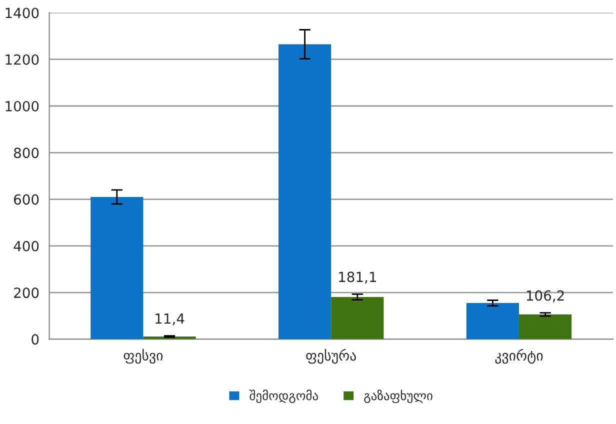 Image resolution: width=616 pixels, height=424 pixels. What do you see at coordinates (22, 59) in the screenshot?
I see `y-tick-label: 1200` at bounding box center [22, 59].